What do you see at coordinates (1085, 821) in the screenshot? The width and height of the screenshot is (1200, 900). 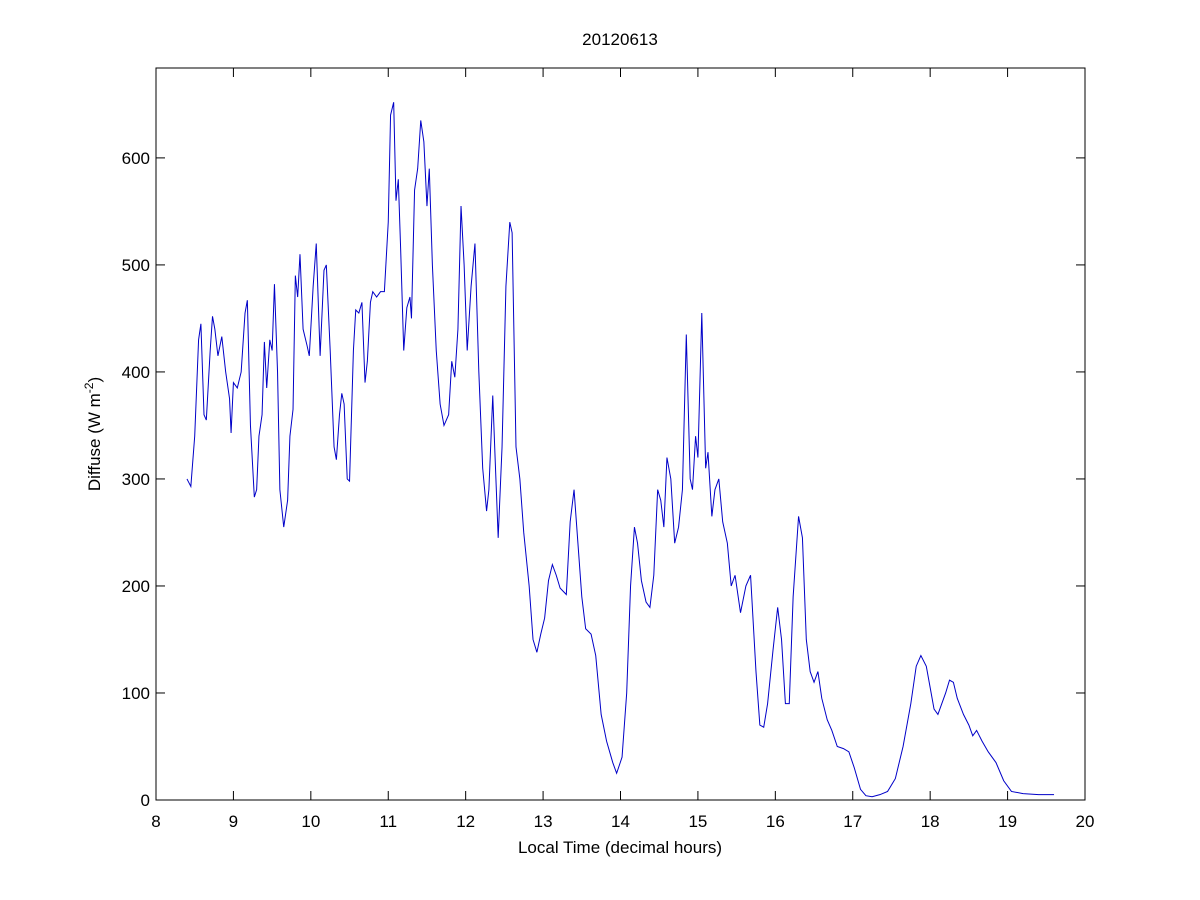 I see `x-tick-label: 20` at bounding box center [1085, 821].